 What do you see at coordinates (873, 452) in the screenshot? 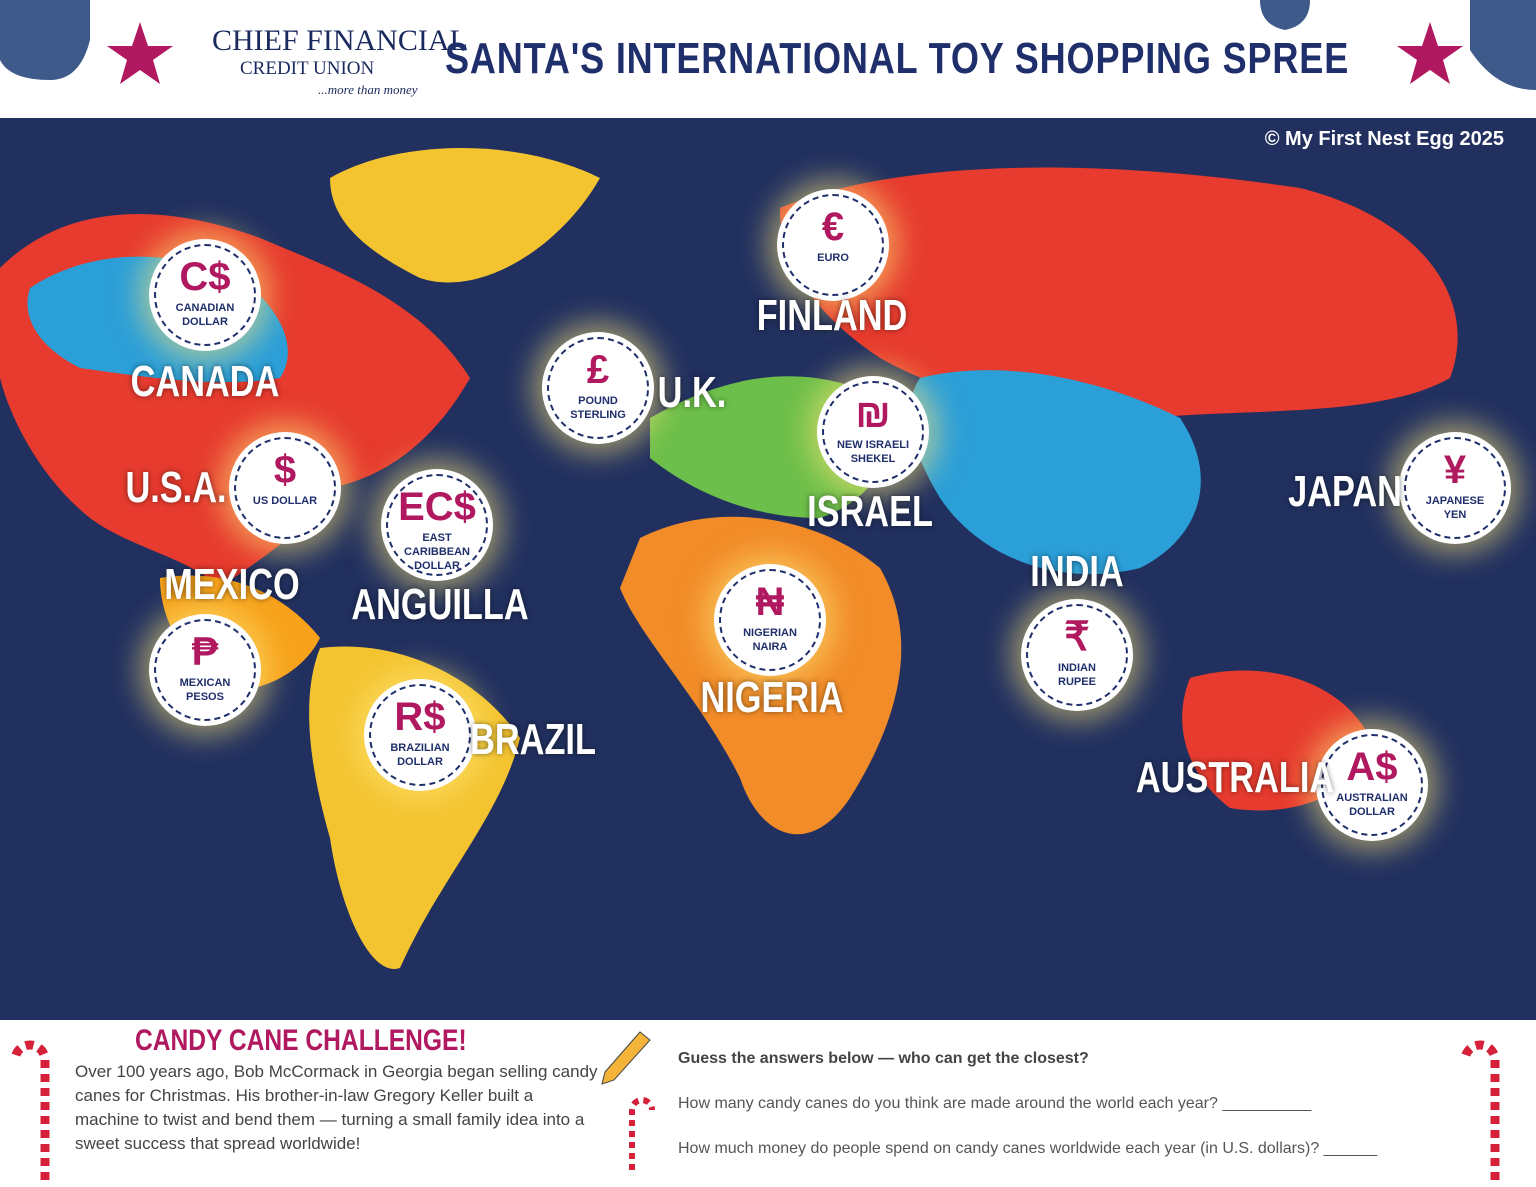
I see `currency-name: NEW ISRAELI SHEKEL` at bounding box center [873, 452].